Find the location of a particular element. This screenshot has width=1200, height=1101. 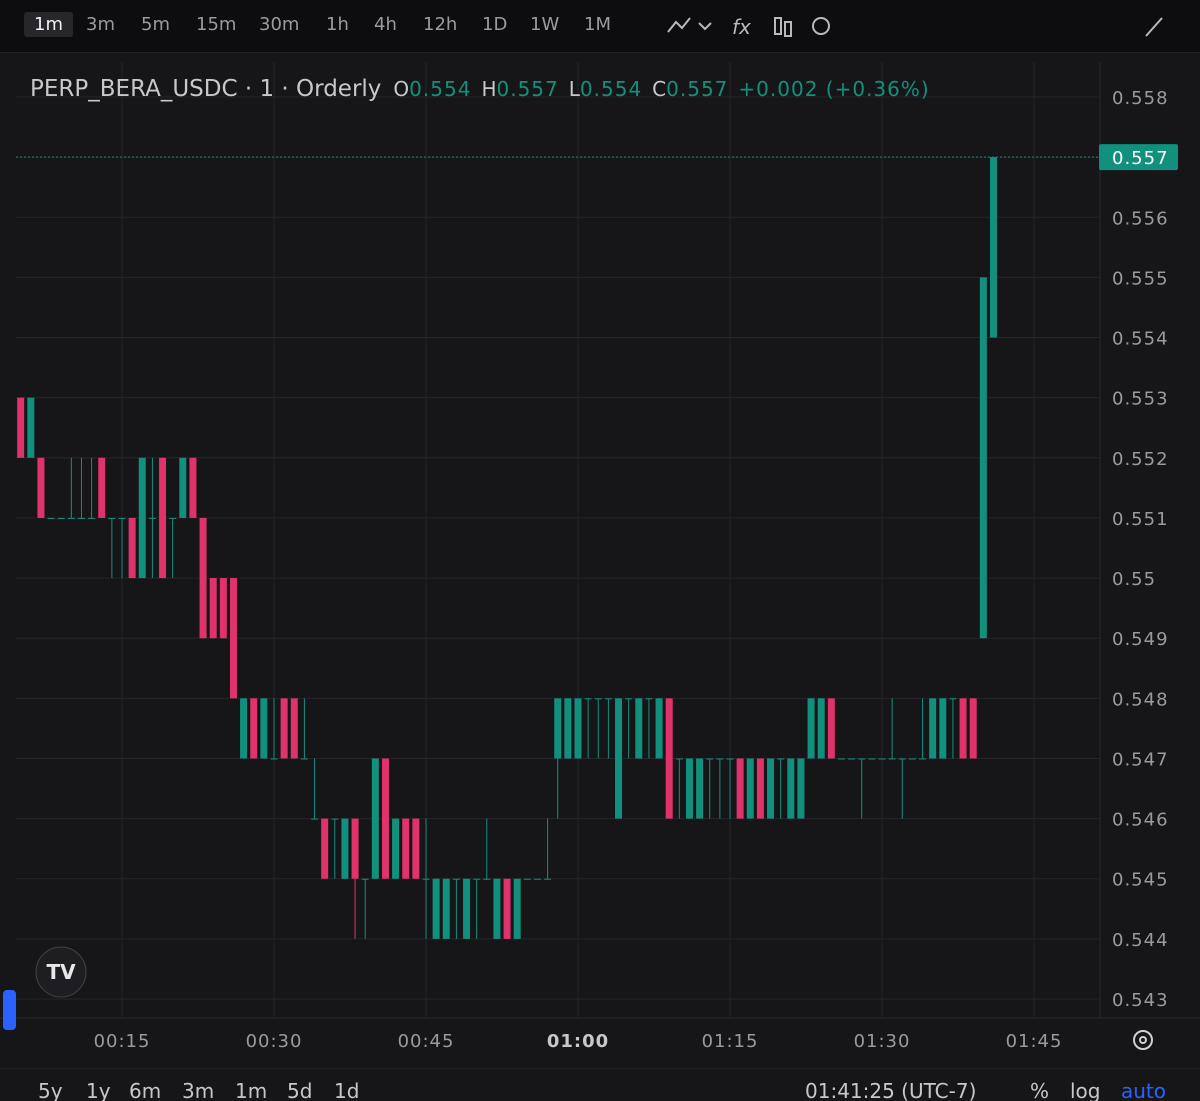

y-tick-label: 0.554 is located at coordinates (1140, 339).